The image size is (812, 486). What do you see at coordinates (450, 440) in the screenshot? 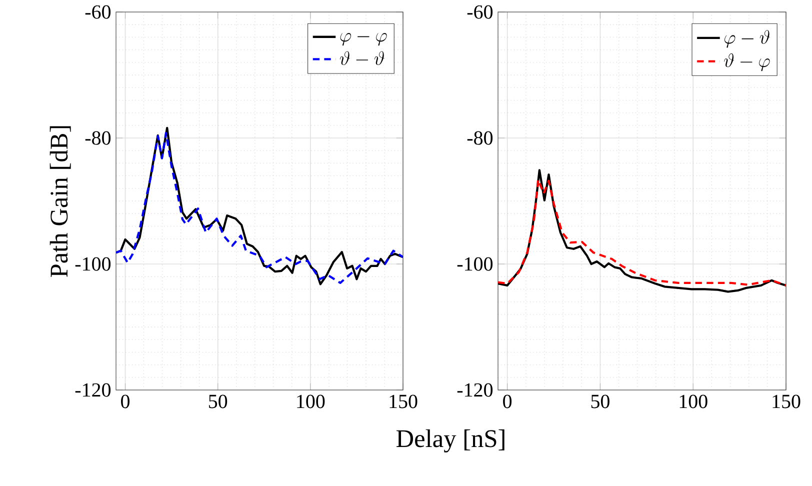
I see `x-axis-title: Delay [nS]` at bounding box center [450, 440].